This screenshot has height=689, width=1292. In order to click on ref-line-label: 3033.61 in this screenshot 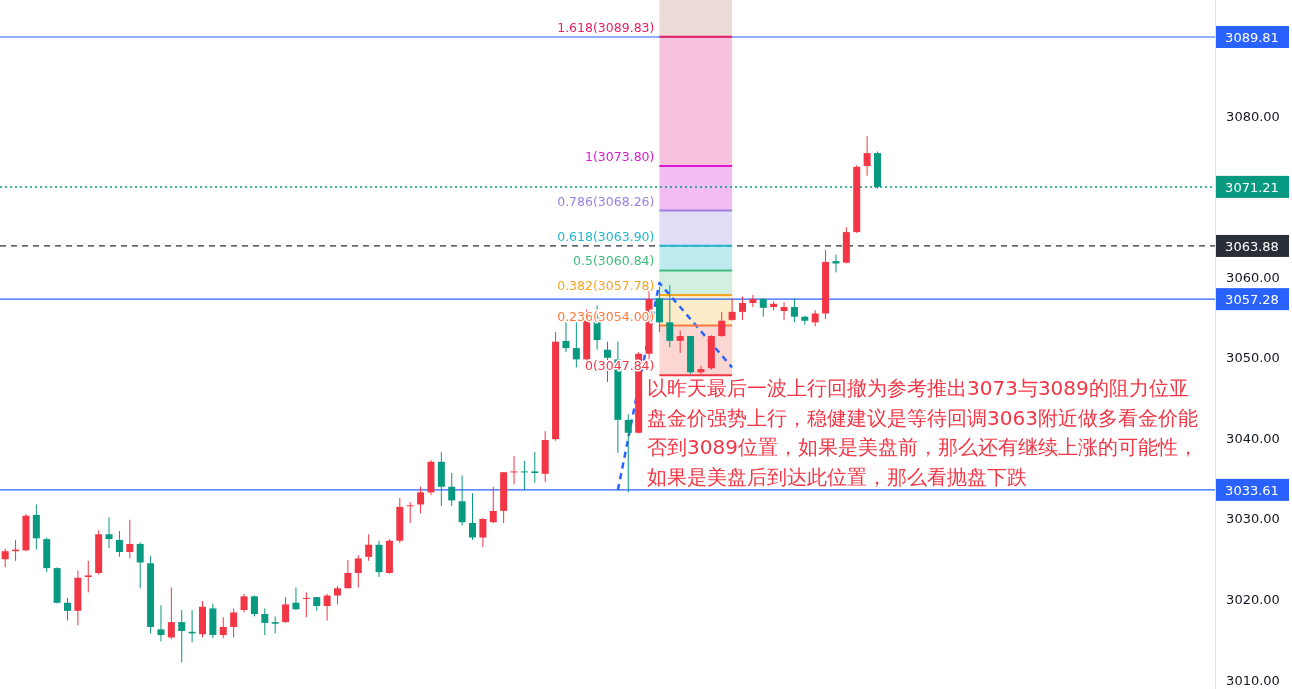, I will do `click(1252, 490)`.